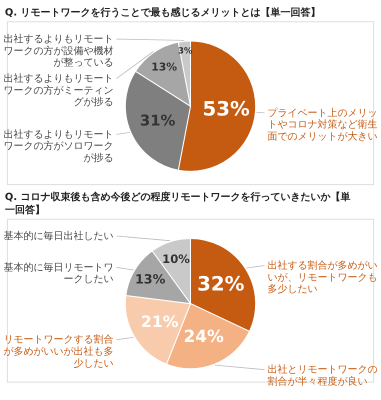 This screenshot has height=400, width=381. Describe the element at coordinates (162, 12) in the screenshot. I see `chart-title: Q. リモートワークを行うことで最も感じるメリットとは【単一回答】` at that location.